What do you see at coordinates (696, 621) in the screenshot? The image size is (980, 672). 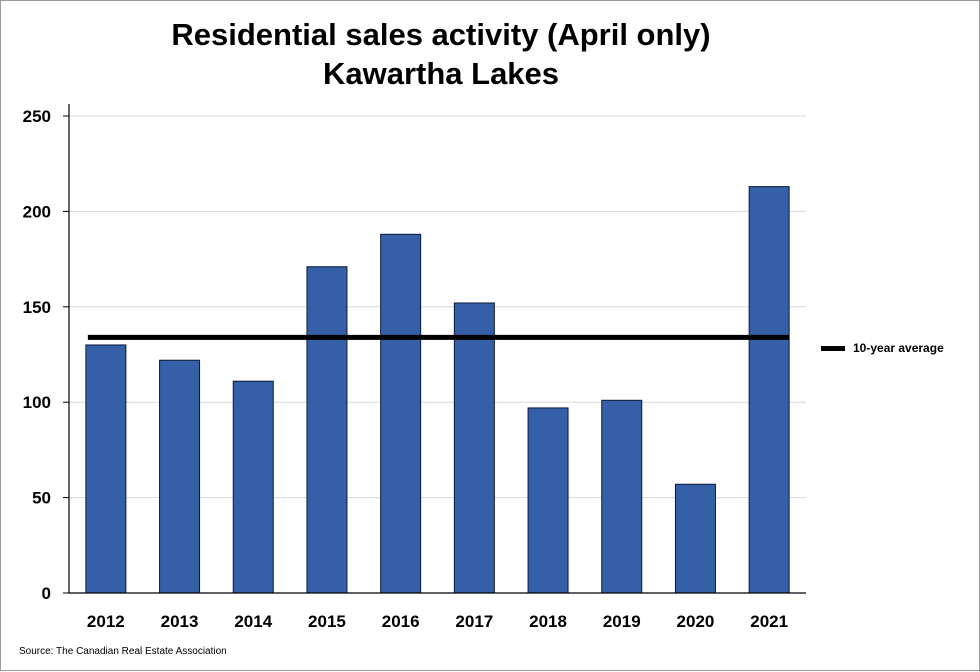 I see `x-tick-label: 2020` at bounding box center [696, 621].